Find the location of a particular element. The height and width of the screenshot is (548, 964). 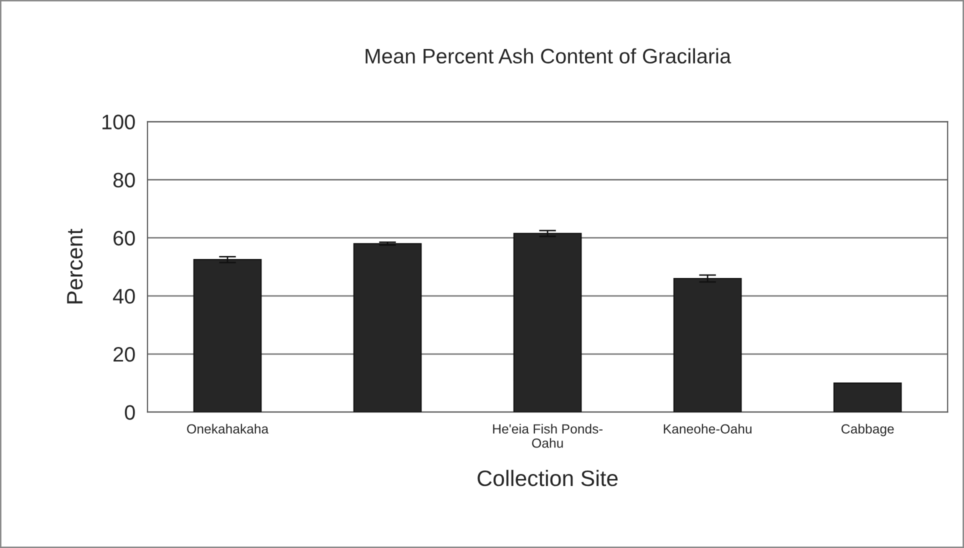

x-tick-label: Kaneohe-Oahu is located at coordinates (708, 429).